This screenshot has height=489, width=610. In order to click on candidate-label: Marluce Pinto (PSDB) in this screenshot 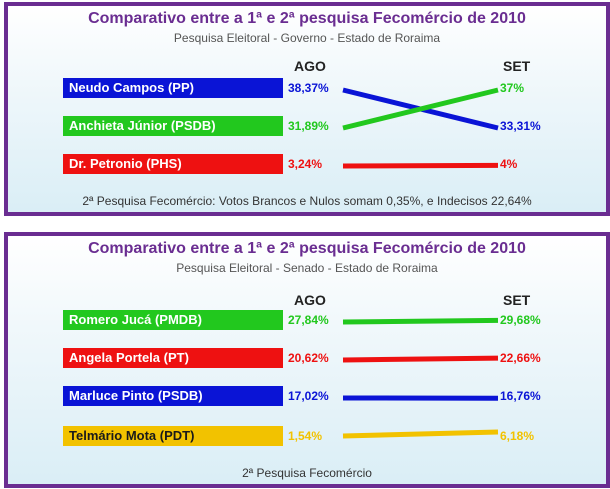, I will do `click(173, 396)`.